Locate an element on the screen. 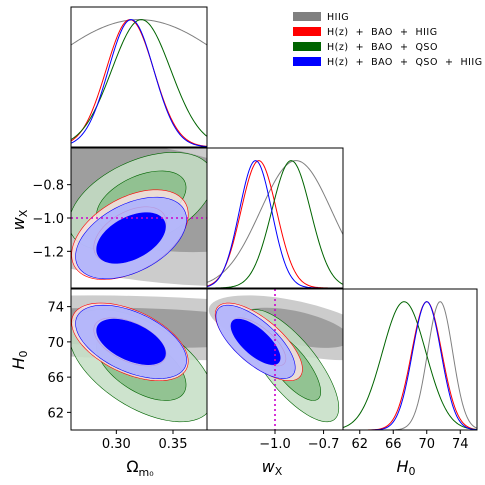 The height and width of the screenshot is (485, 485). panel-w-marginal is located at coordinates (275, 218).